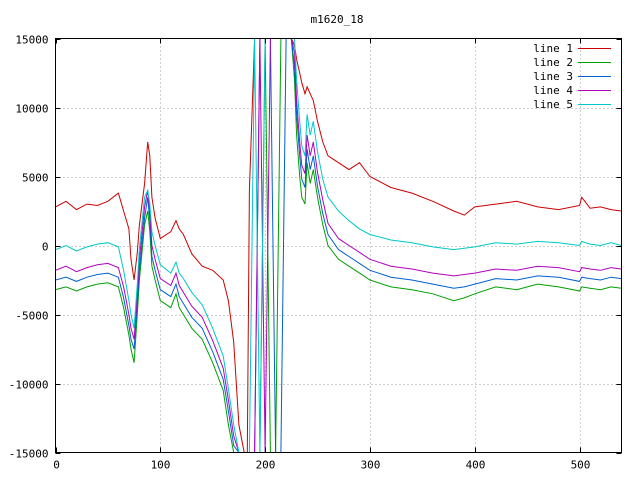 The image size is (640, 480). I want to click on y-tick-label: 10000, so click(31, 109).